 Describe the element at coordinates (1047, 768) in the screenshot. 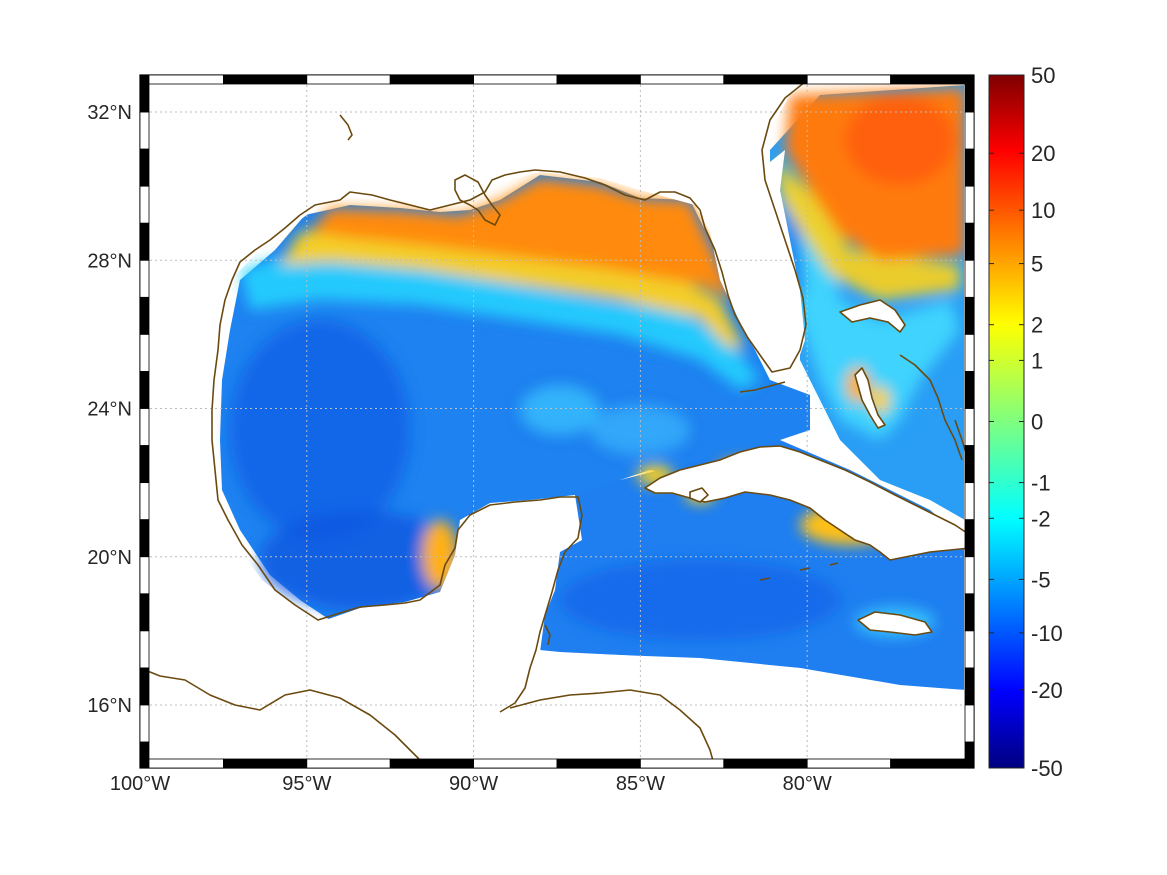

I see `colorbar-tick-label: -50` at that location.